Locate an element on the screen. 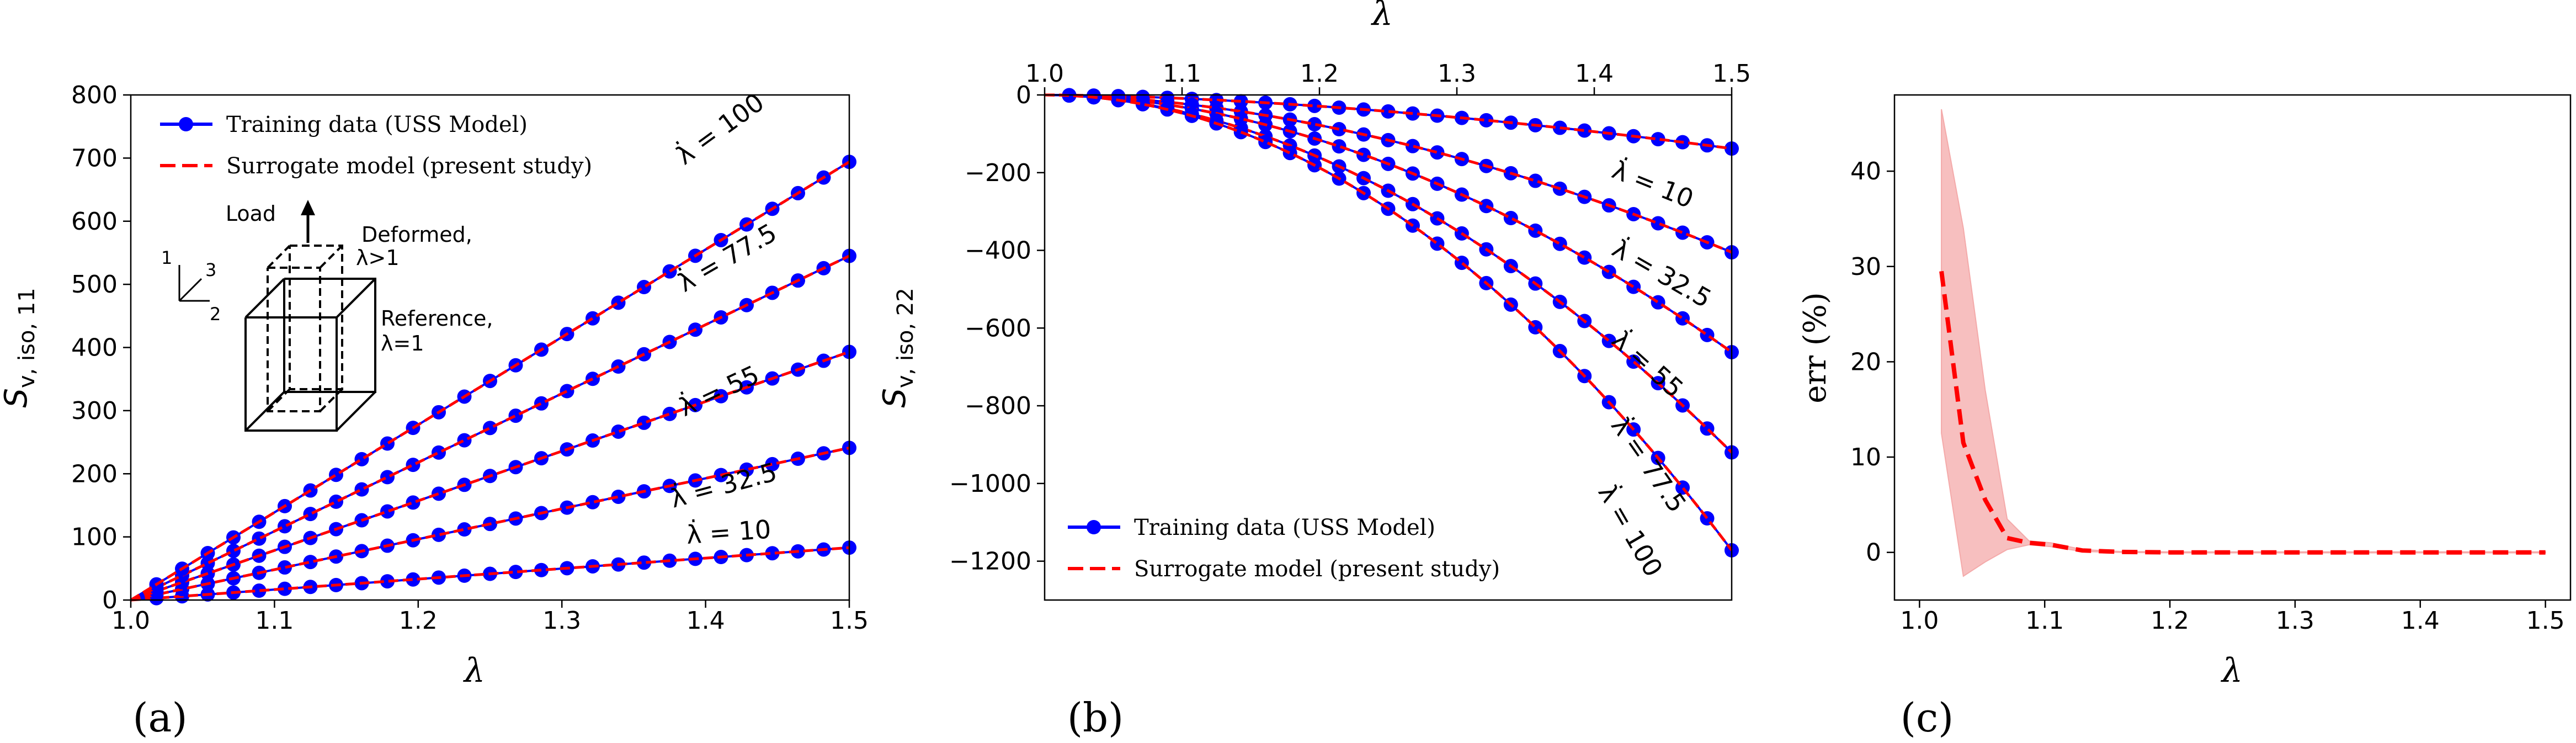 This screenshot has width=2576, height=743. y-tick-label: 700 is located at coordinates (94, 158).